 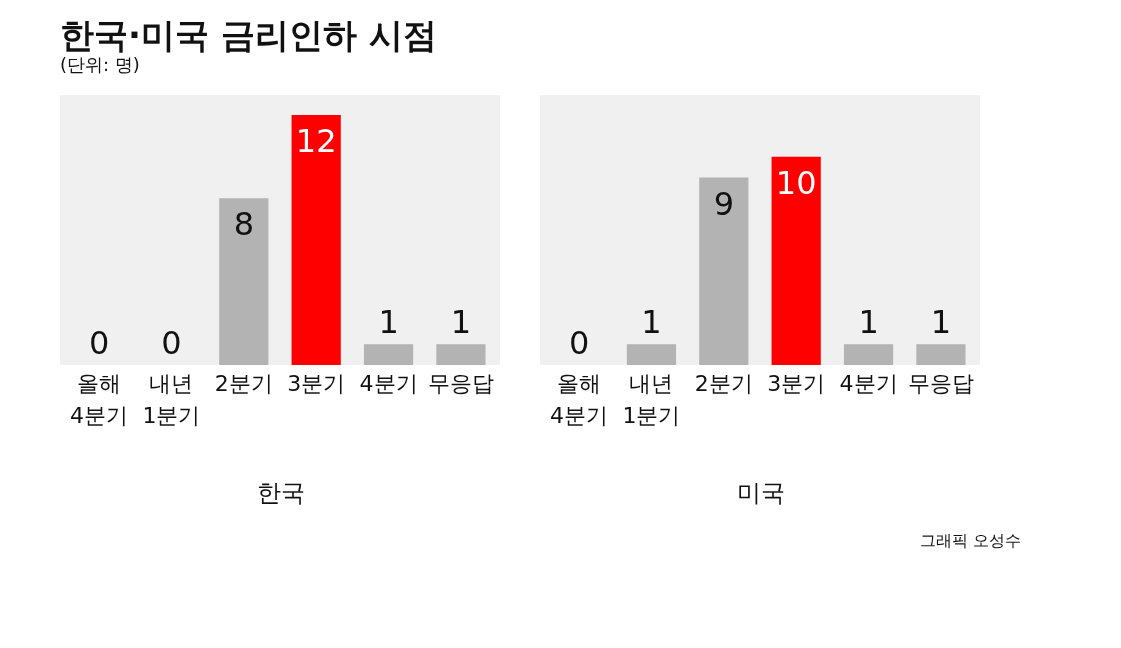 I want to click on x-axis-title: 한국, so click(x=280, y=492).